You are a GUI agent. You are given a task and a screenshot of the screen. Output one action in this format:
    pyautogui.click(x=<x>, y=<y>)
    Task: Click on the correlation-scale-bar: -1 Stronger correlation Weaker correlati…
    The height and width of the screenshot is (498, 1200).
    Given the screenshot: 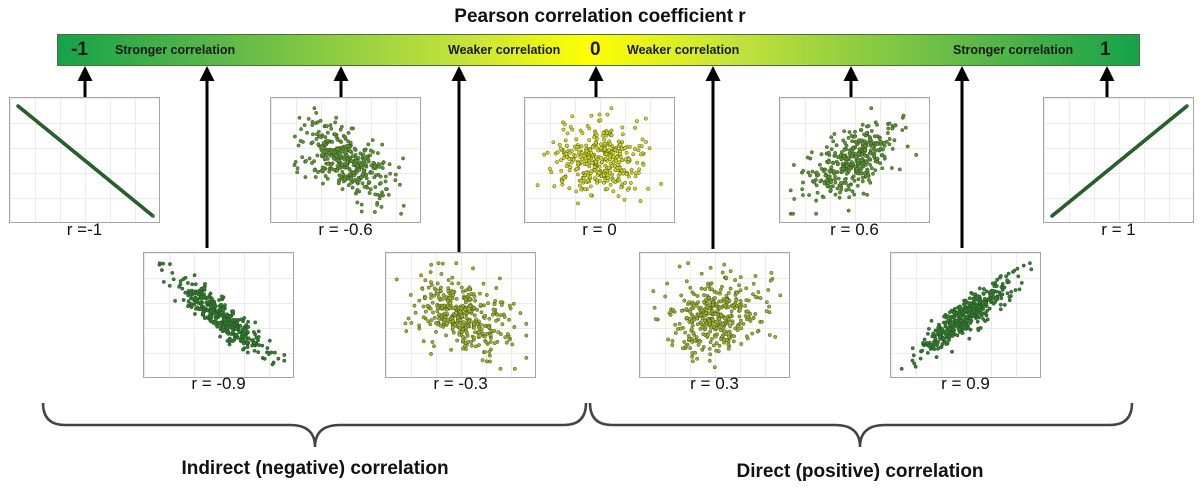 What is the action you would take?
    pyautogui.click(x=598, y=50)
    